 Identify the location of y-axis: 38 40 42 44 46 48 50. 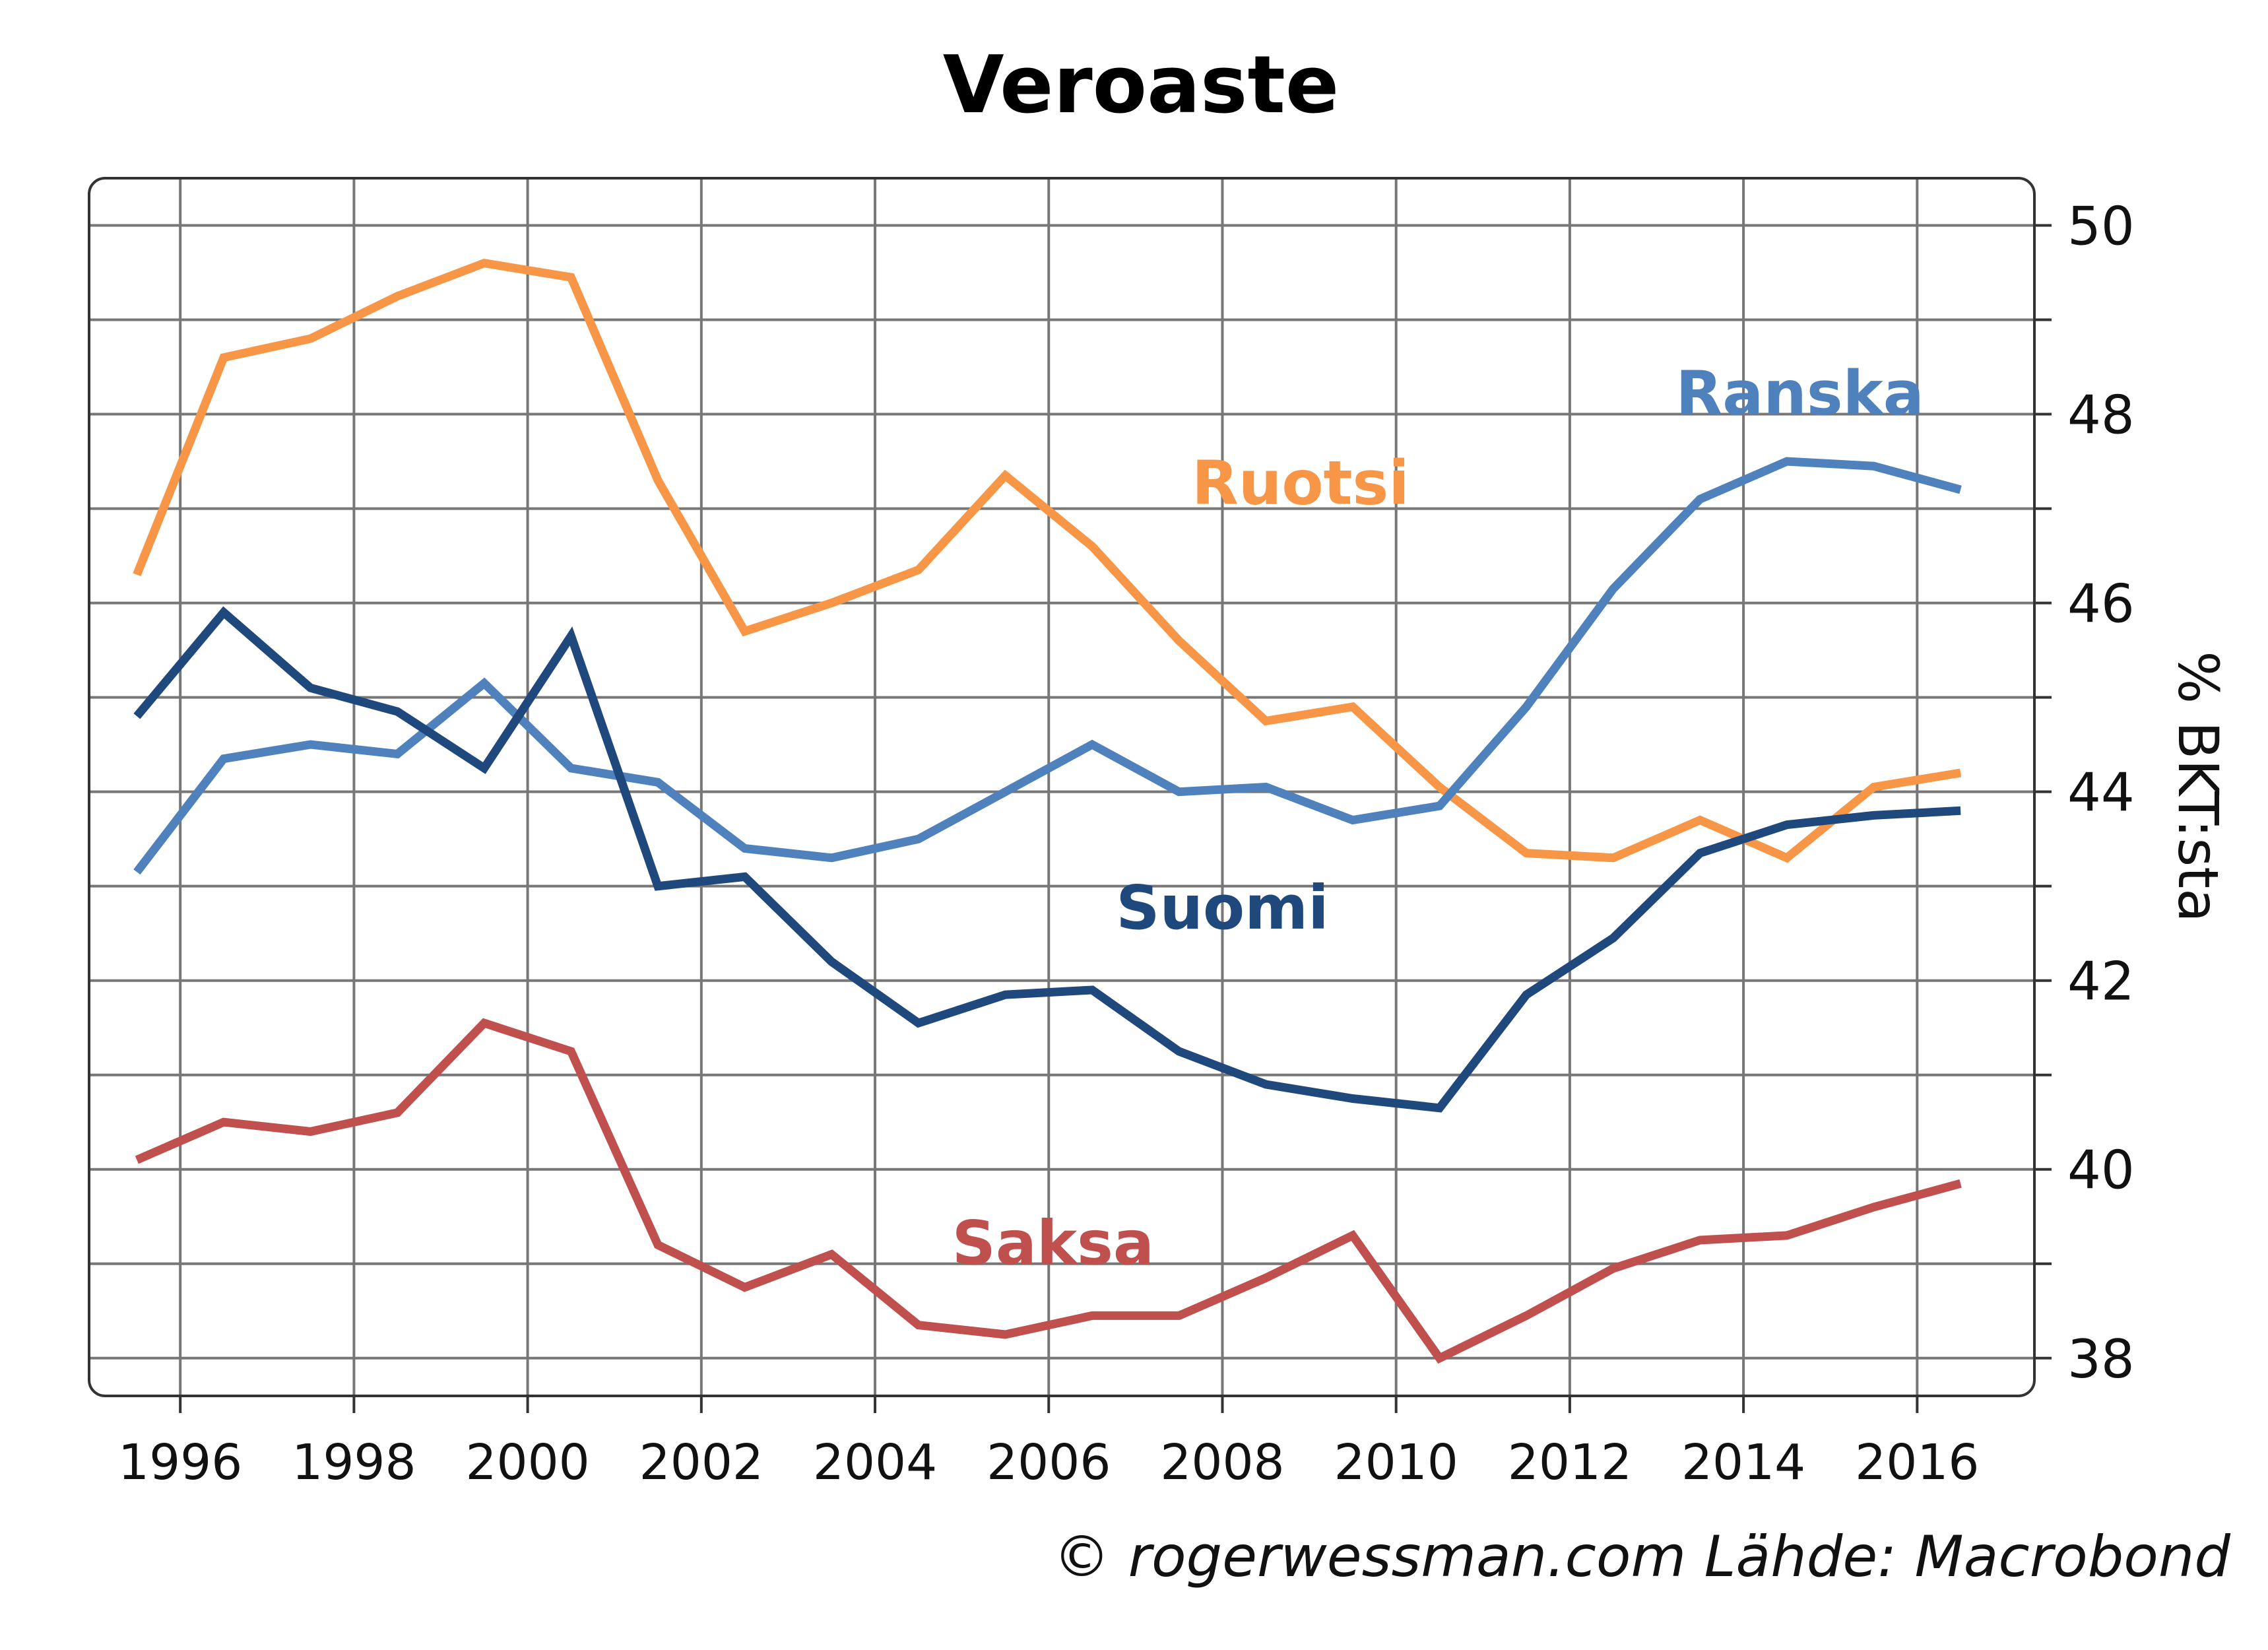
(2084, 793).